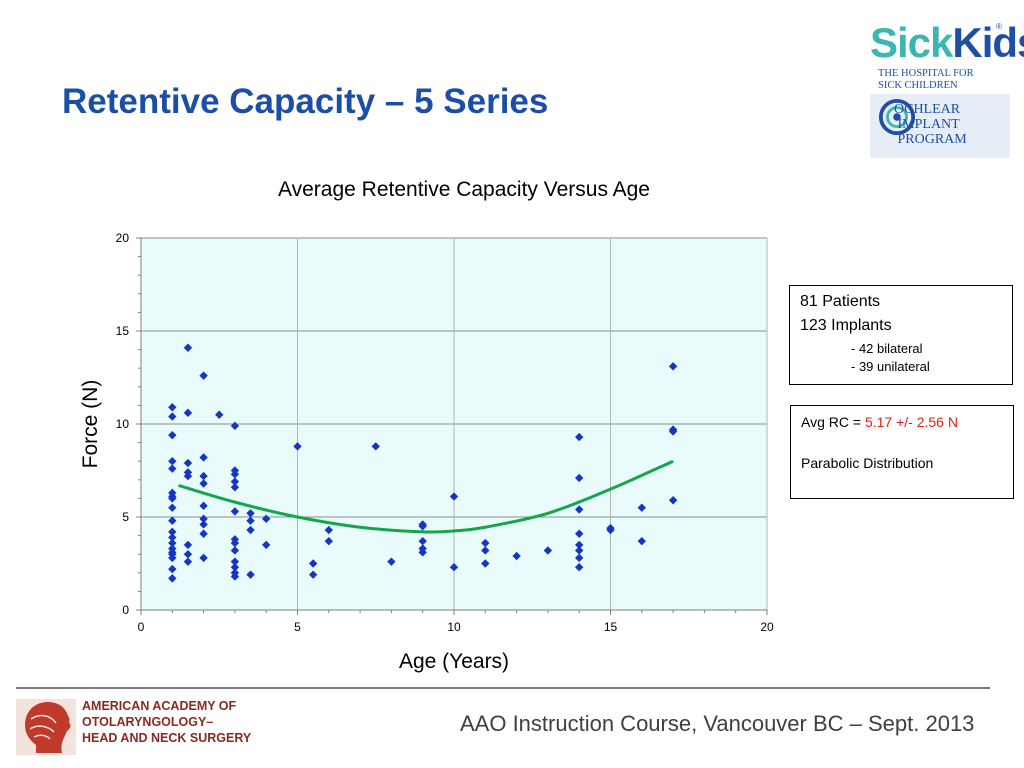  Describe the element at coordinates (454, 627) in the screenshot. I see `x-tick-label: 10` at that location.